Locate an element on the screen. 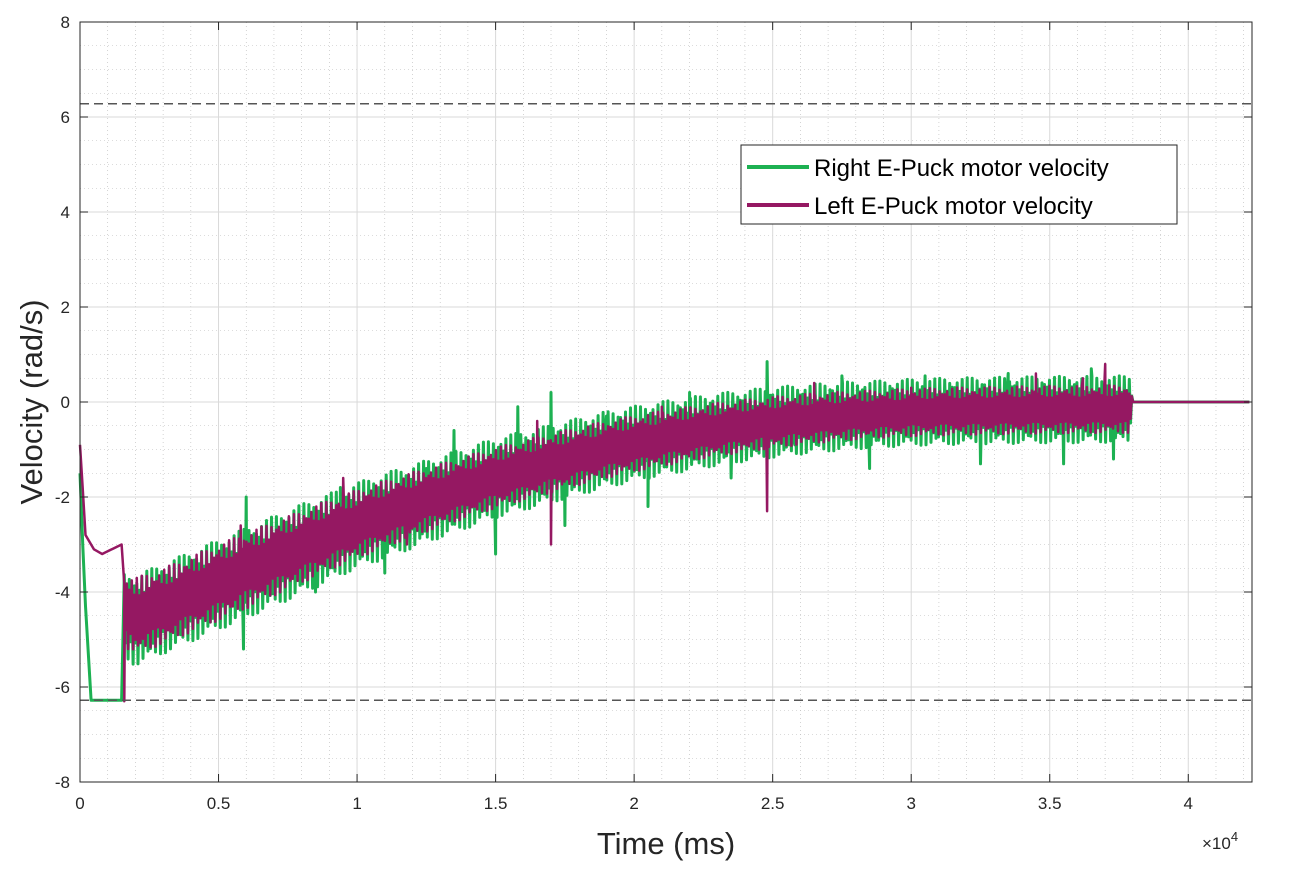  x-exponent-prefix: ×10 is located at coordinates (1216, 843).